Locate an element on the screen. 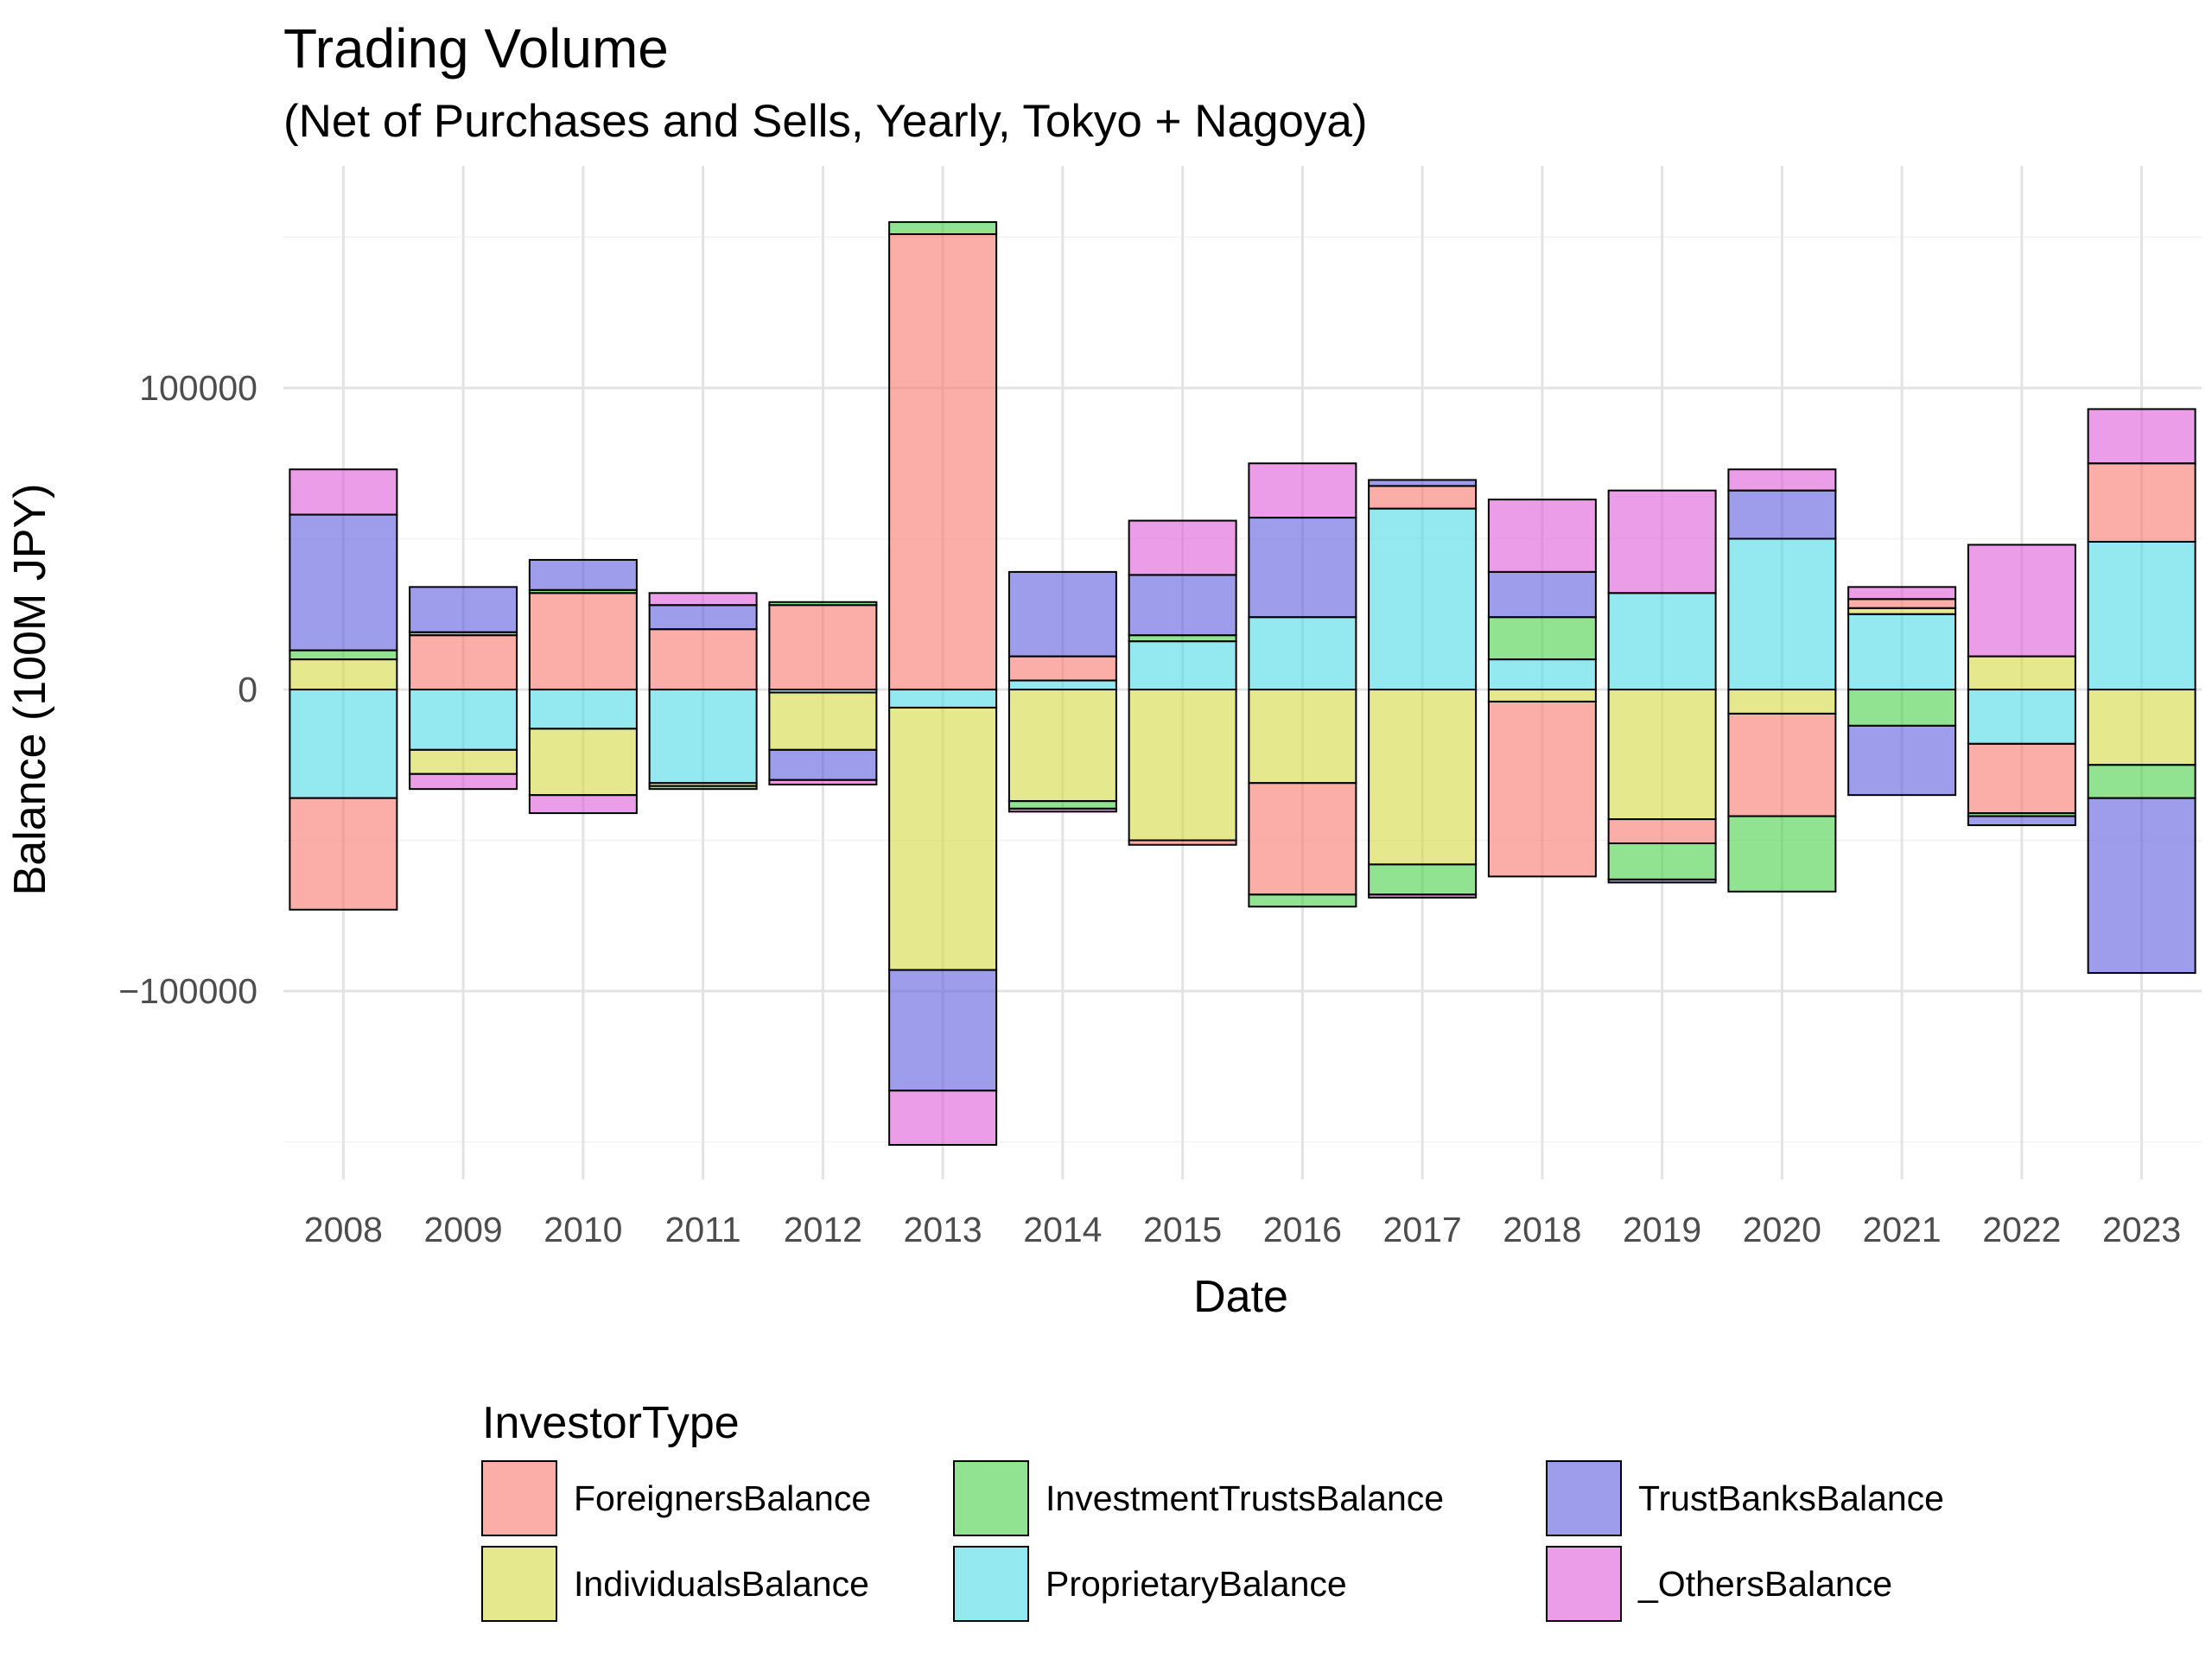 This screenshot has height=1659, width=2212. y-tick-label: −100000 is located at coordinates (187, 991).